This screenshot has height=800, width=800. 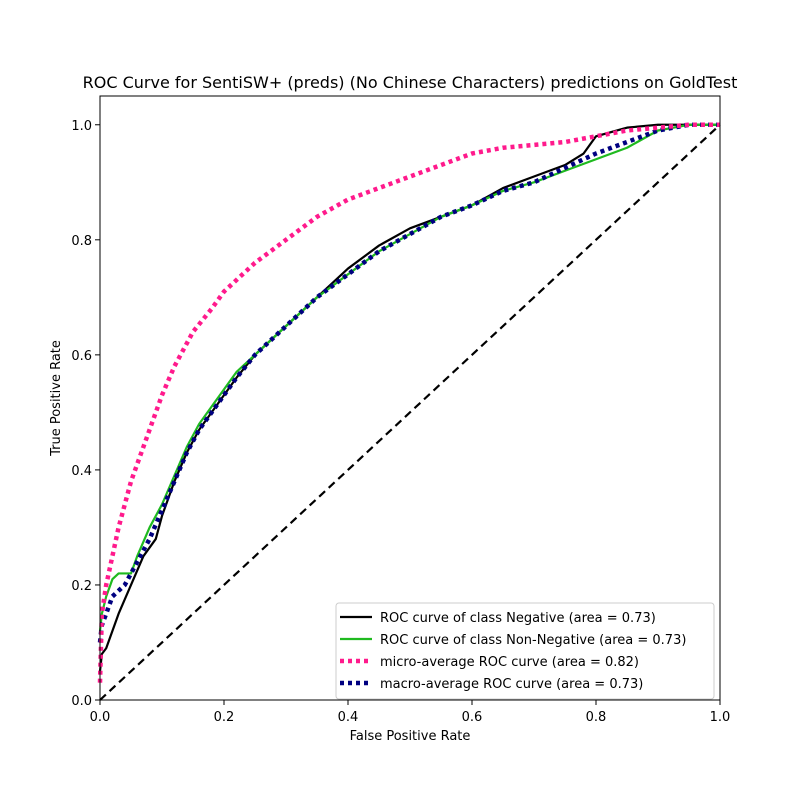 I want to click on y-tick-label: 0.4, so click(x=81, y=471).